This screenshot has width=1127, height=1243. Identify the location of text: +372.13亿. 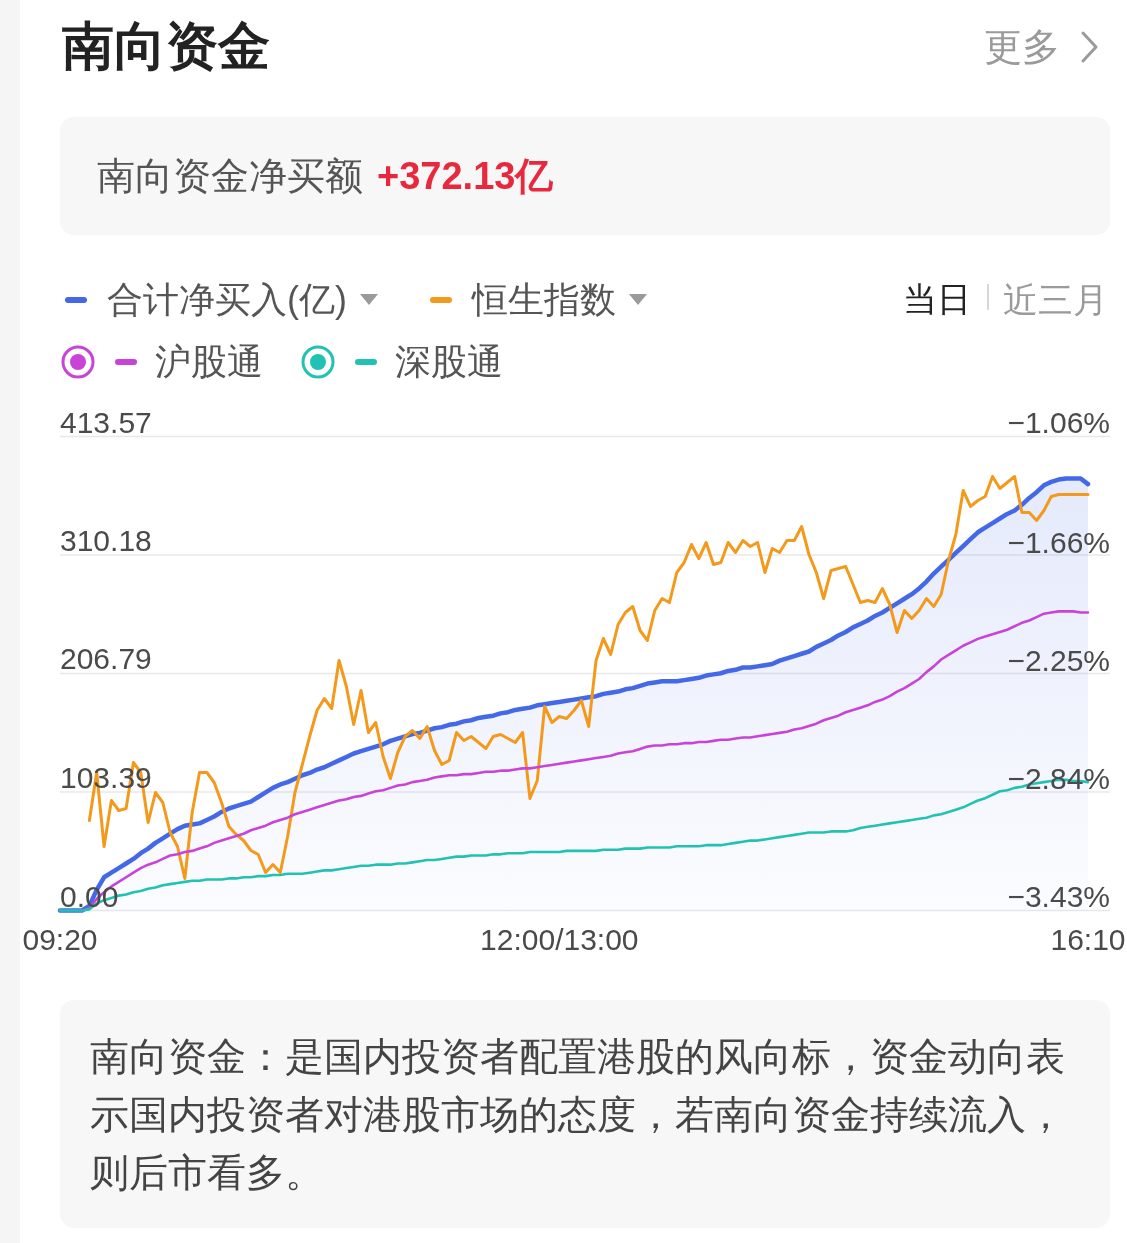
(465, 176).